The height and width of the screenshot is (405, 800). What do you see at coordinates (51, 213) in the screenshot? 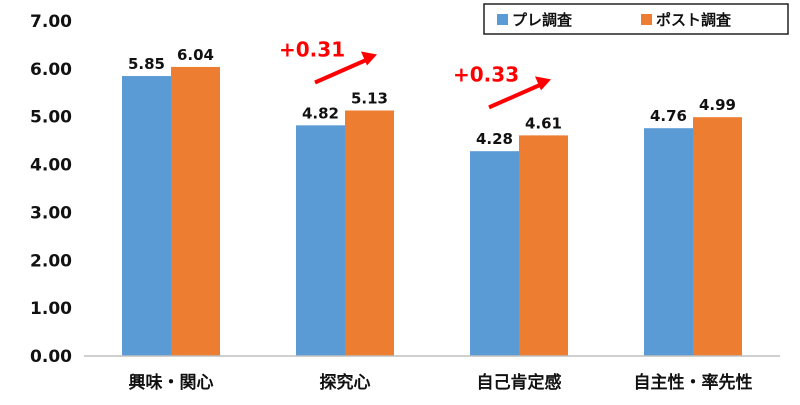
I see `y-tick-label: 3.00` at bounding box center [51, 213].